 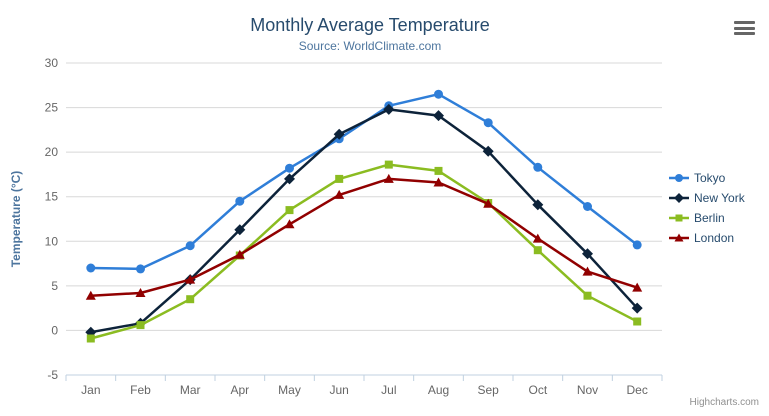 I want to click on point-new-york-aug, so click(x=438, y=116).